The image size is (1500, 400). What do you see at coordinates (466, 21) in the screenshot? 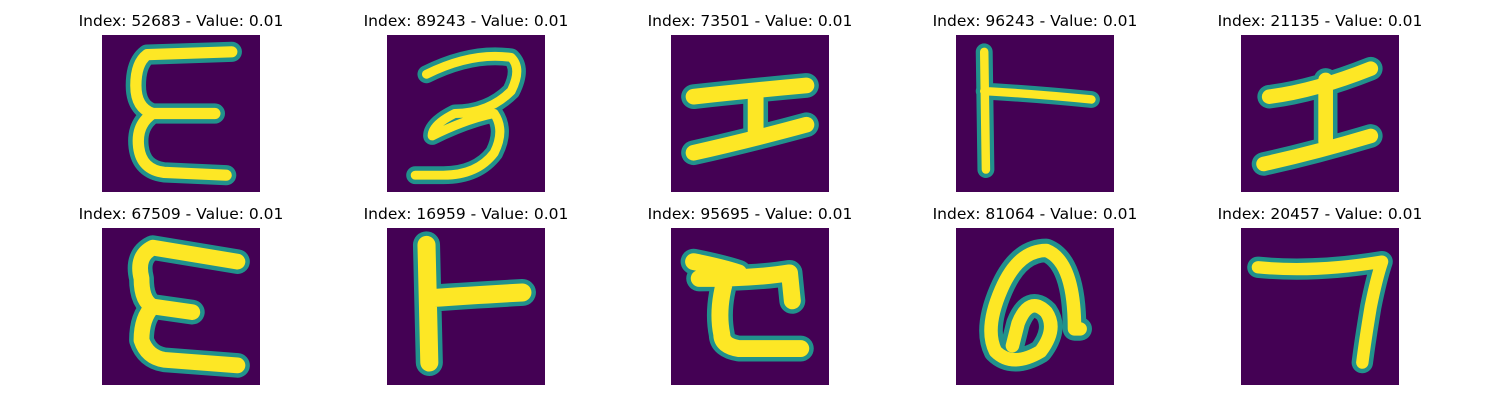
I see `panel-title: Index: 89243 - Value: 0.01` at bounding box center [466, 21].